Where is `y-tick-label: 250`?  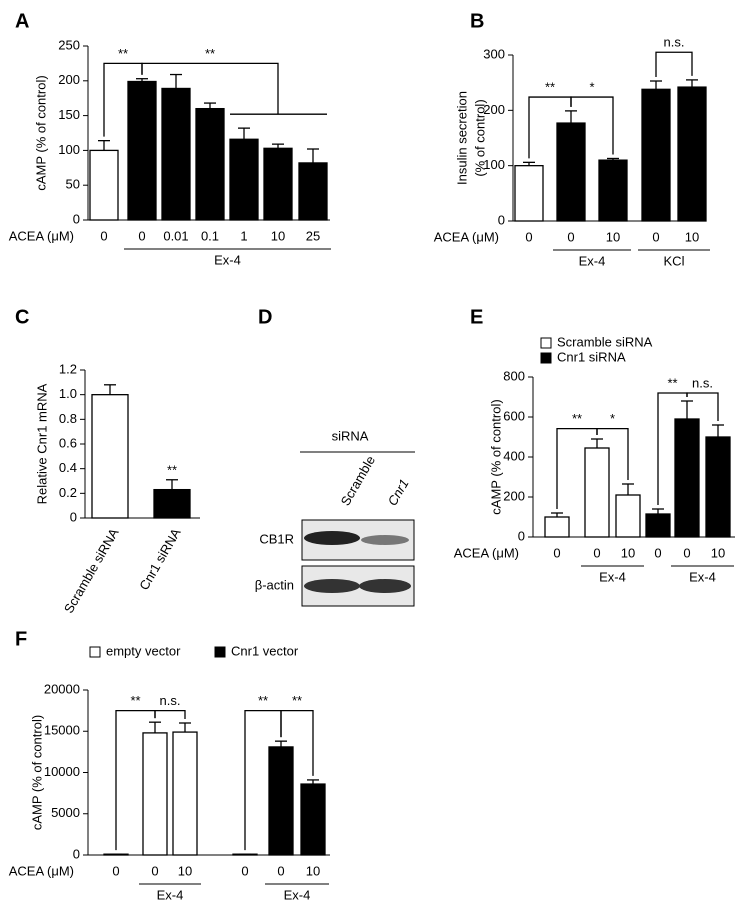 y-tick-label: 250 is located at coordinates (69, 44).